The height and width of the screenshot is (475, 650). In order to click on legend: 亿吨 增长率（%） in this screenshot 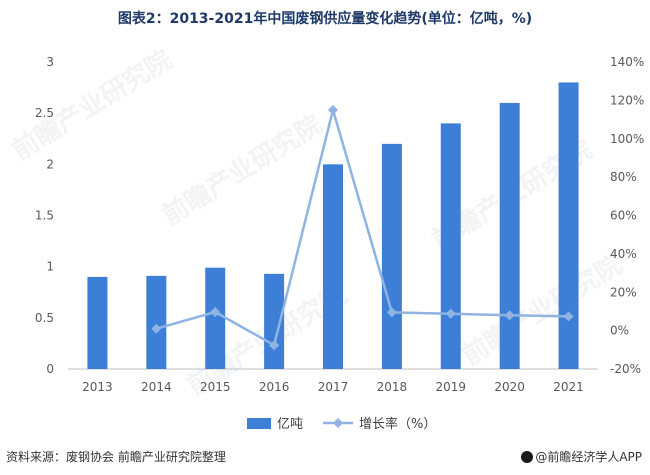, I will do `click(341, 424)`.